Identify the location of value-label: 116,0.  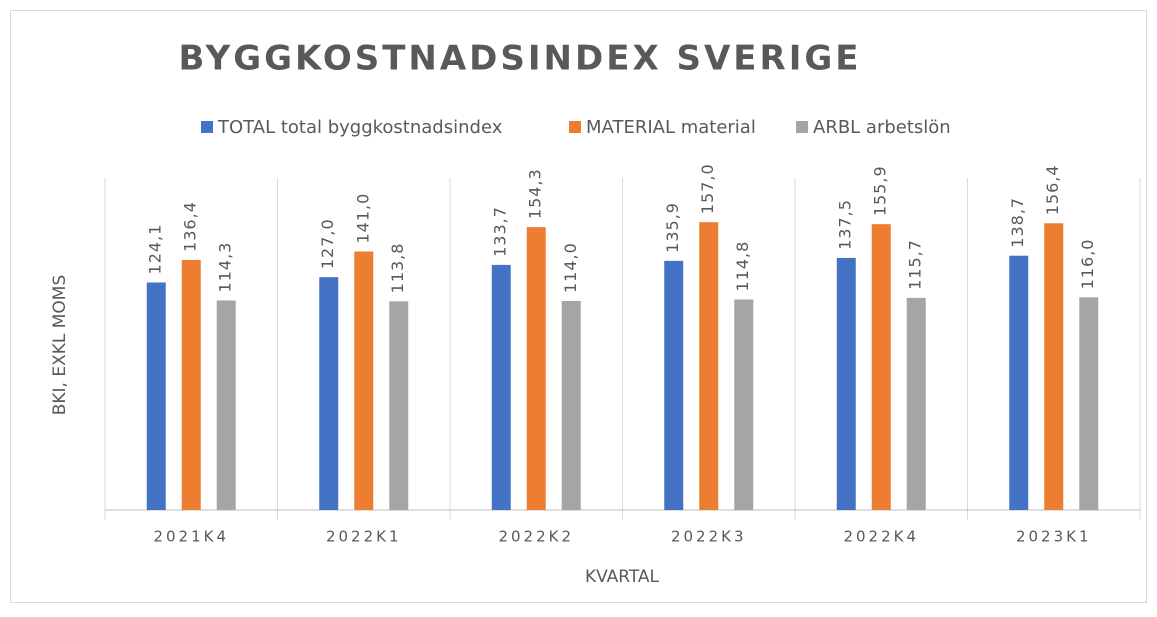
(1087, 264).